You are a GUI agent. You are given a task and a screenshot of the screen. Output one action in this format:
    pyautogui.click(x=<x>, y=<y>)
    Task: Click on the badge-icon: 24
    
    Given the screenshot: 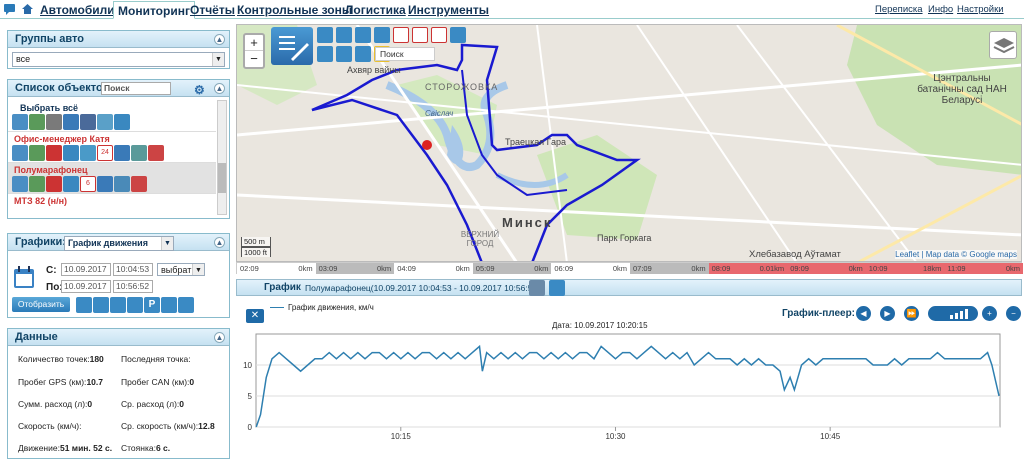 What is the action you would take?
    pyautogui.click(x=105, y=153)
    